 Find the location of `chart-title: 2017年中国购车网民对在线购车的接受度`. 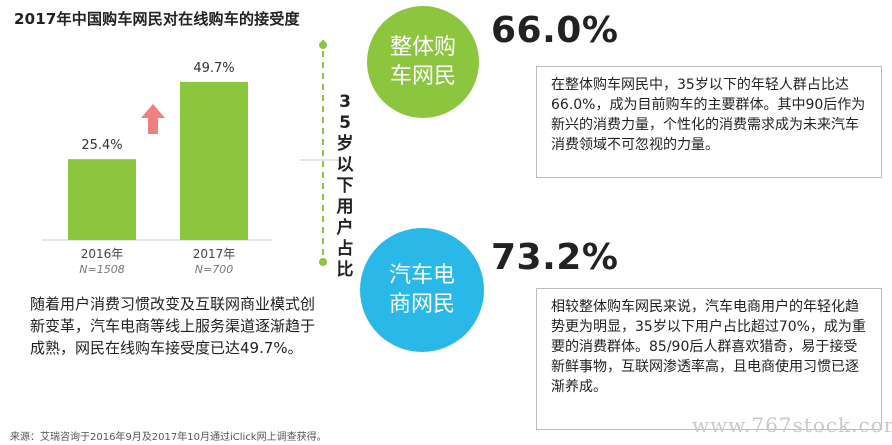

chart-title: 2017年中国购车网民对在线购车的接受度 is located at coordinates (157, 19).